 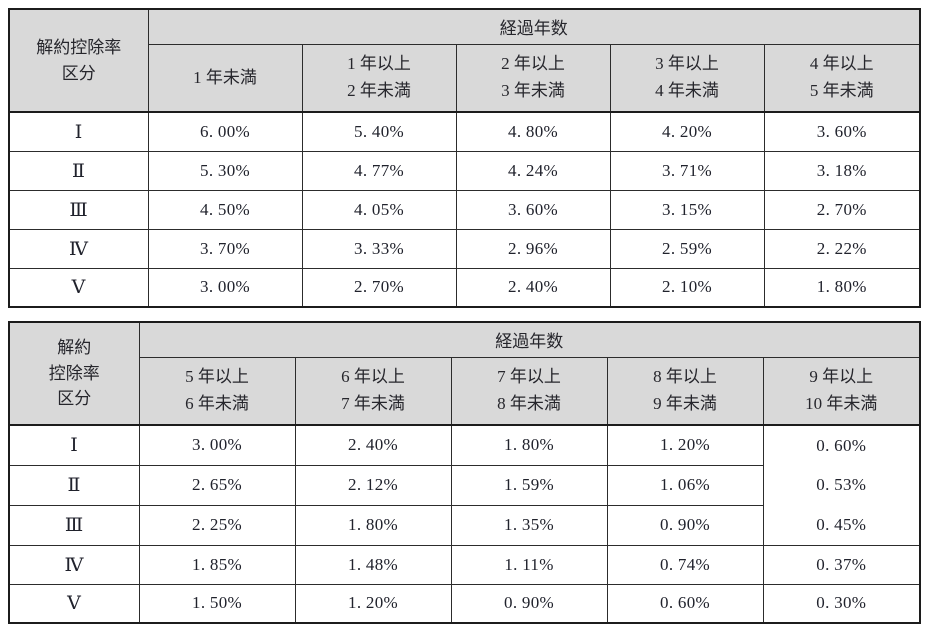 What do you see at coordinates (529, 391) in the screenshot?
I see `col-header-7-8y: 7 年以上 8 年未満` at bounding box center [529, 391].